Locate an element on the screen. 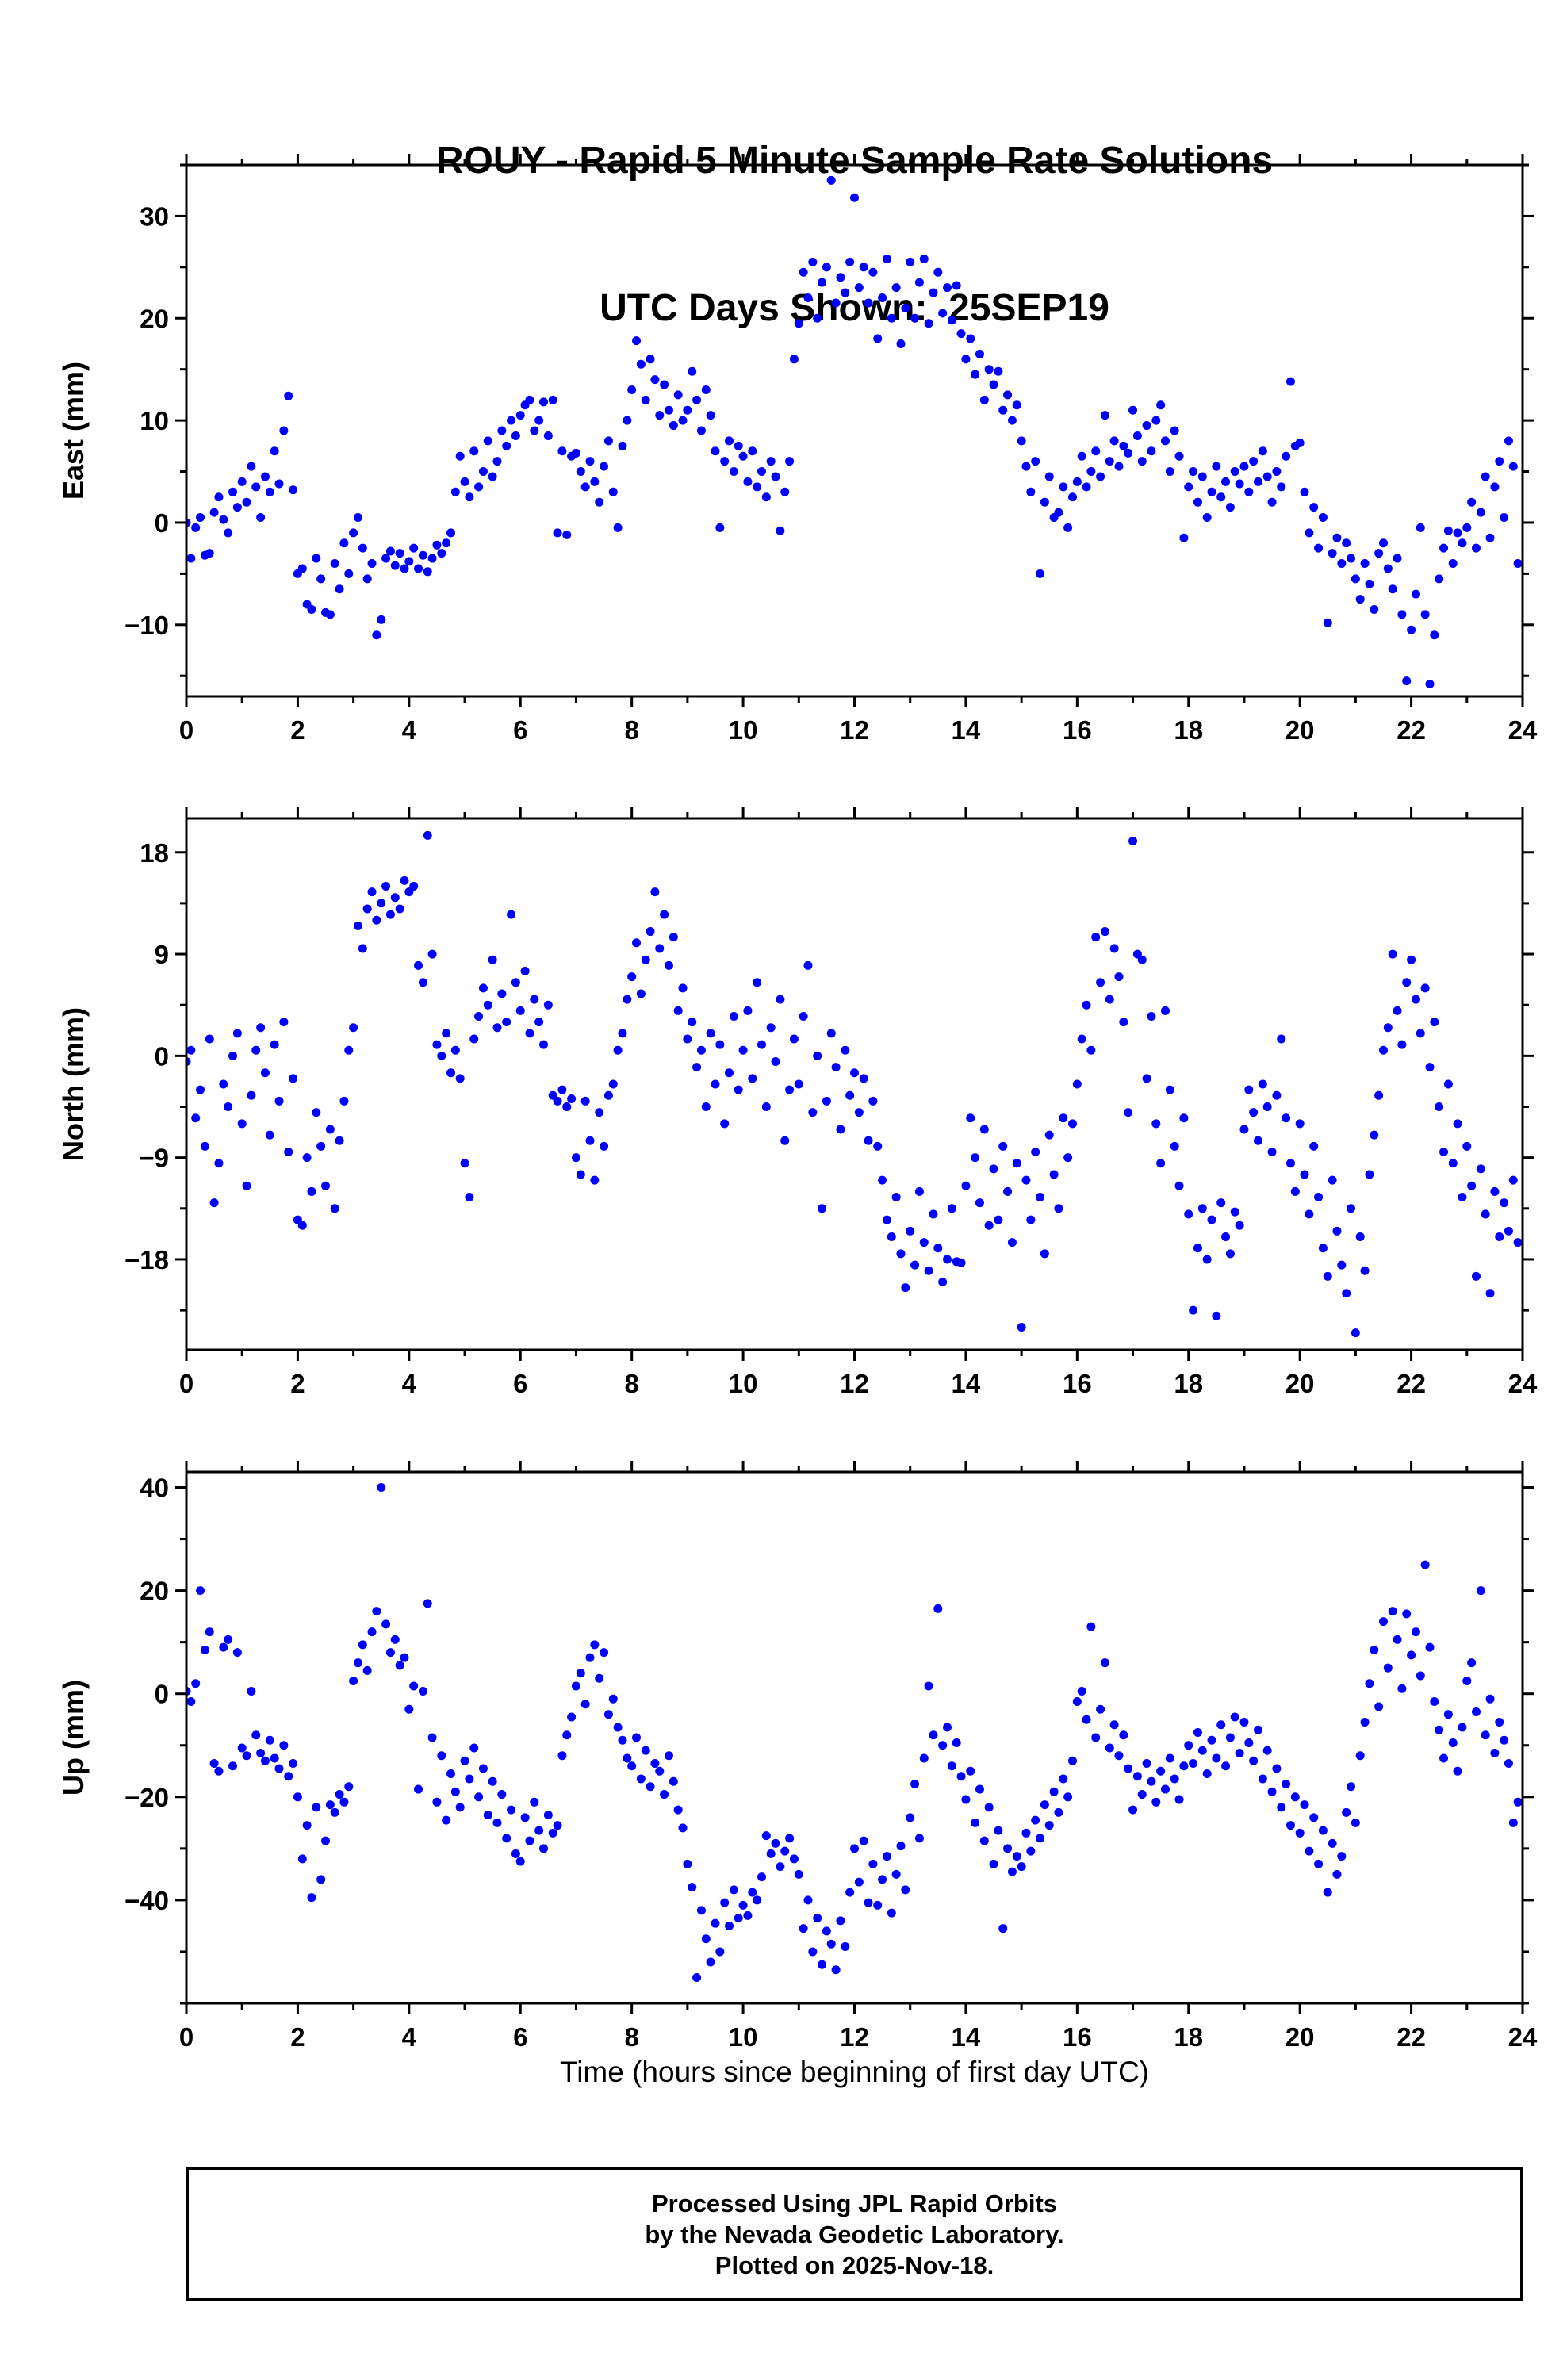  tick-label: 20 is located at coordinates (154, 318).